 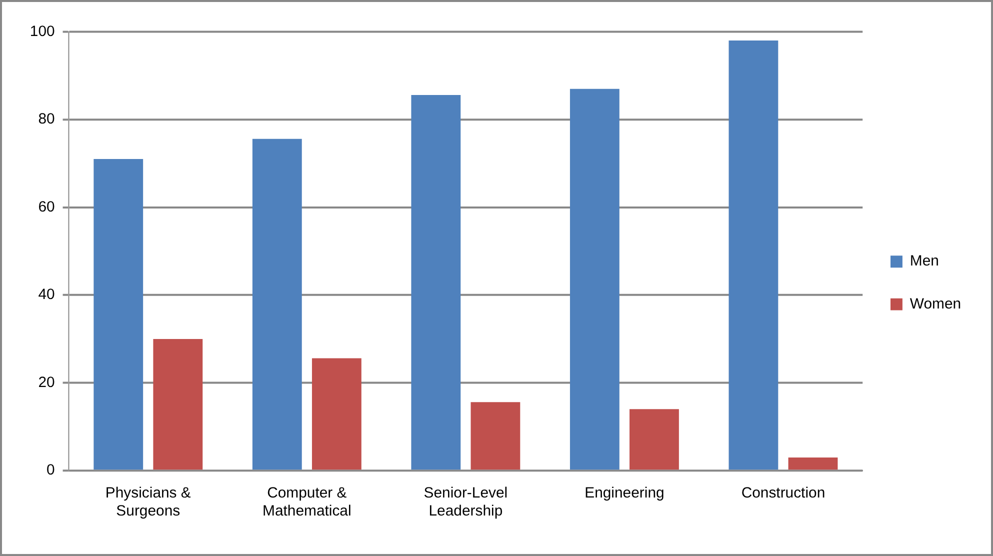 I want to click on y-tick-label: 40, so click(x=46, y=295).